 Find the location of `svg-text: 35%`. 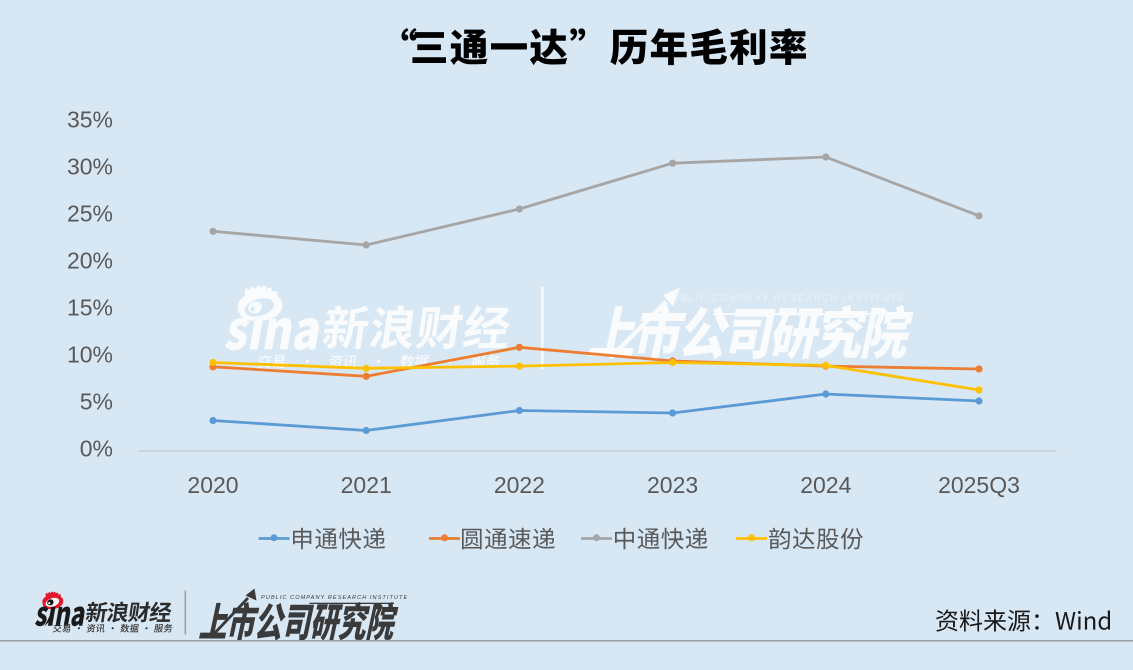

svg-text: 35% is located at coordinates (90, 120).